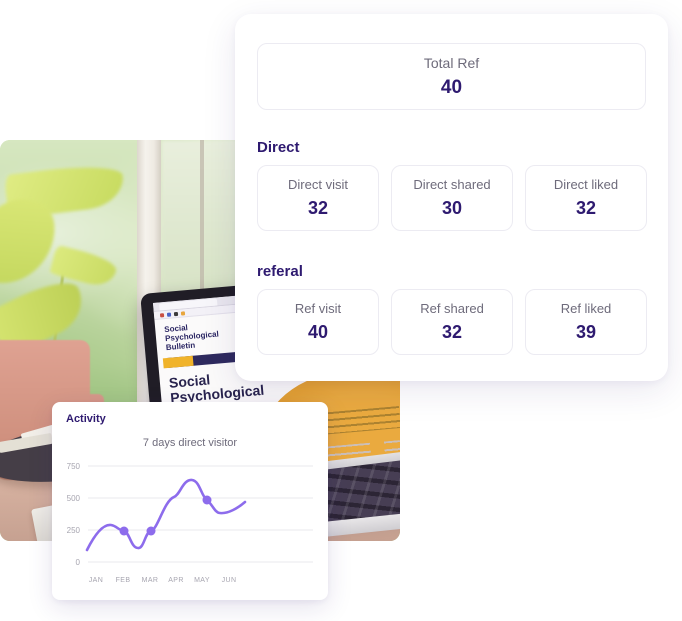  I want to click on x-axis-label: MAY, so click(202, 580).